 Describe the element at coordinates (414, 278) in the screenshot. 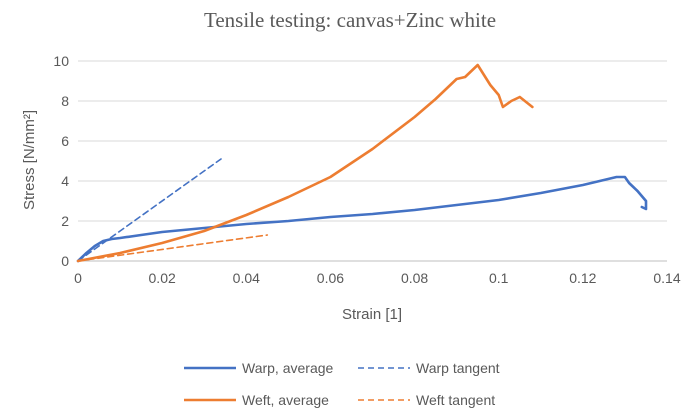

I see `x-tick-label: 0.08` at that location.